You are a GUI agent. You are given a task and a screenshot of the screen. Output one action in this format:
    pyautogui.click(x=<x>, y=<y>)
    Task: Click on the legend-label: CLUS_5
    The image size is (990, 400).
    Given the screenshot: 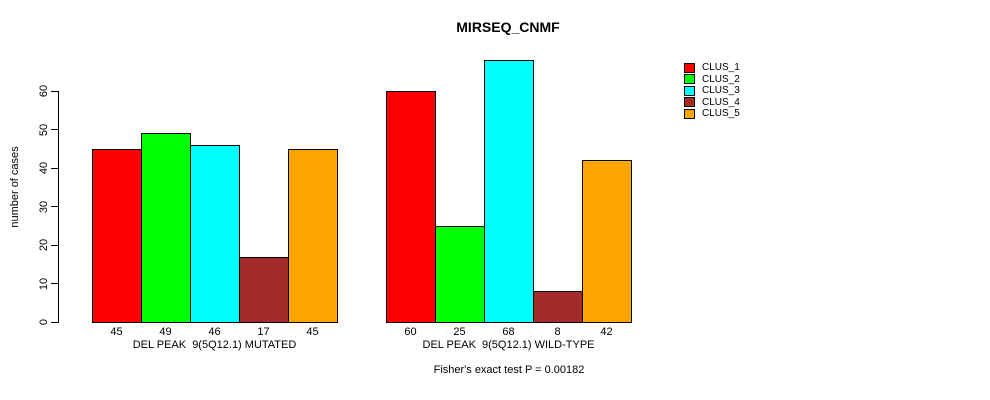 What is the action you would take?
    pyautogui.click(x=721, y=114)
    